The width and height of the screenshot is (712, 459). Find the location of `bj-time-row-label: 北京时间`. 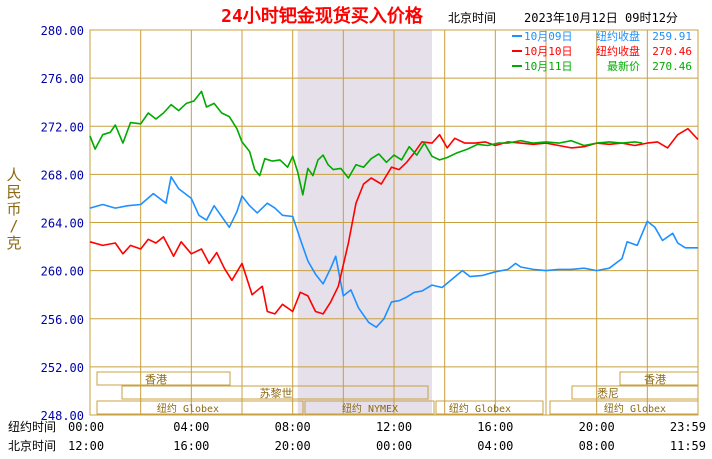

bj-time-row-label: 北京时间 is located at coordinates (32, 446).